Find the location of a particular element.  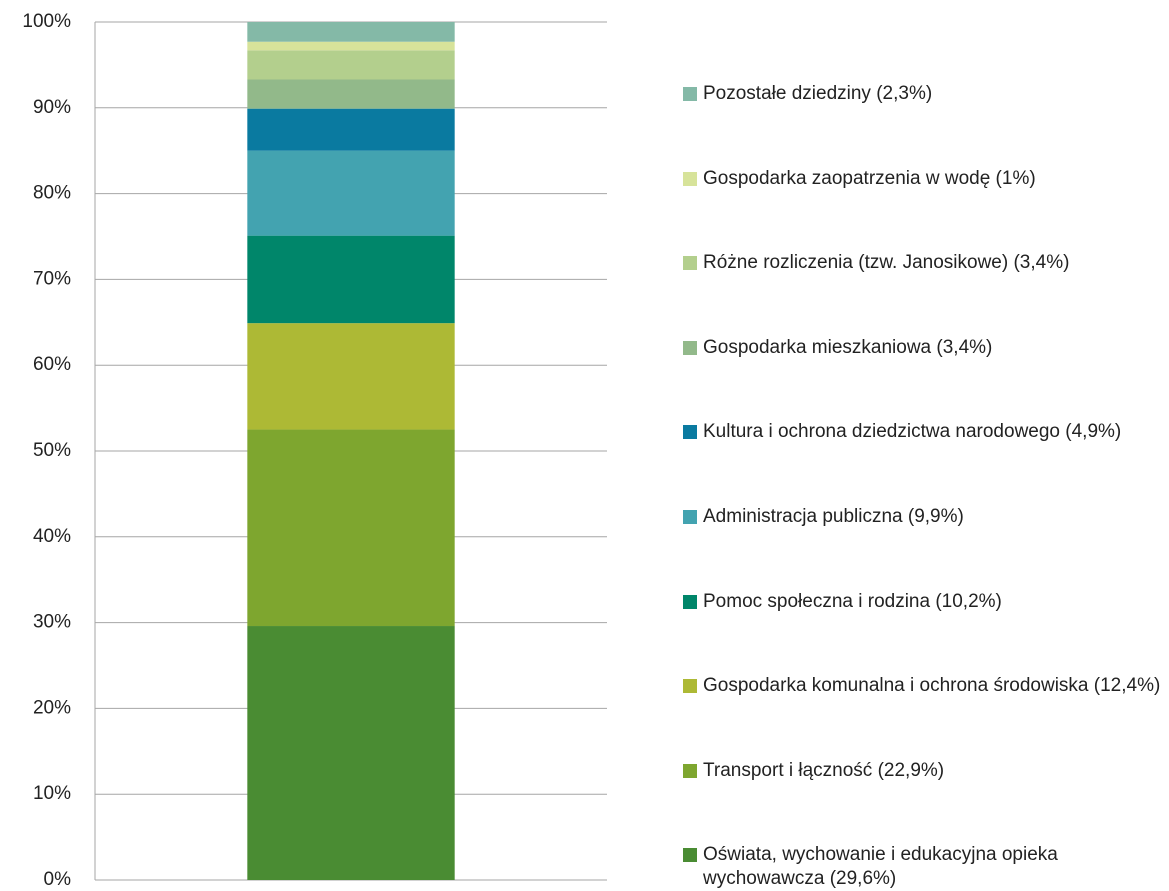

y-tick-label: 60% is located at coordinates (52, 364).